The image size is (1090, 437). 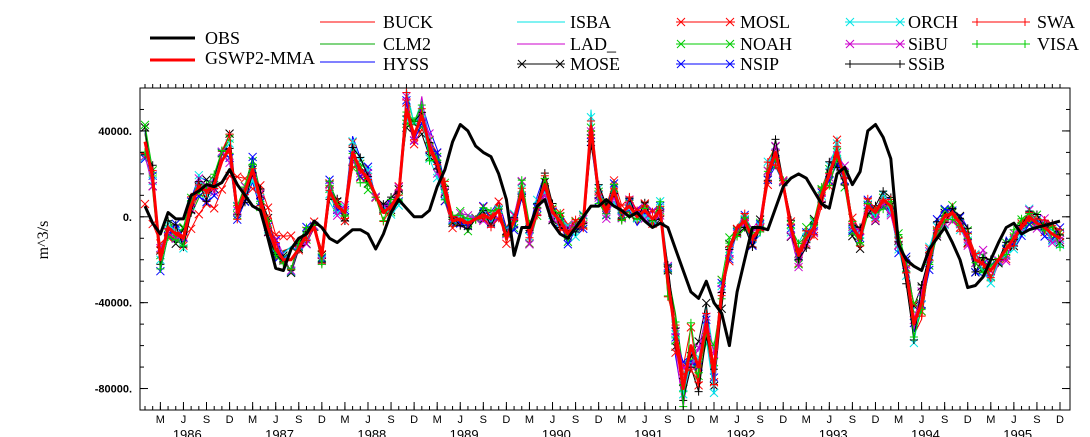 I want to click on y-tick-label: -40000., so click(x=113, y=304).